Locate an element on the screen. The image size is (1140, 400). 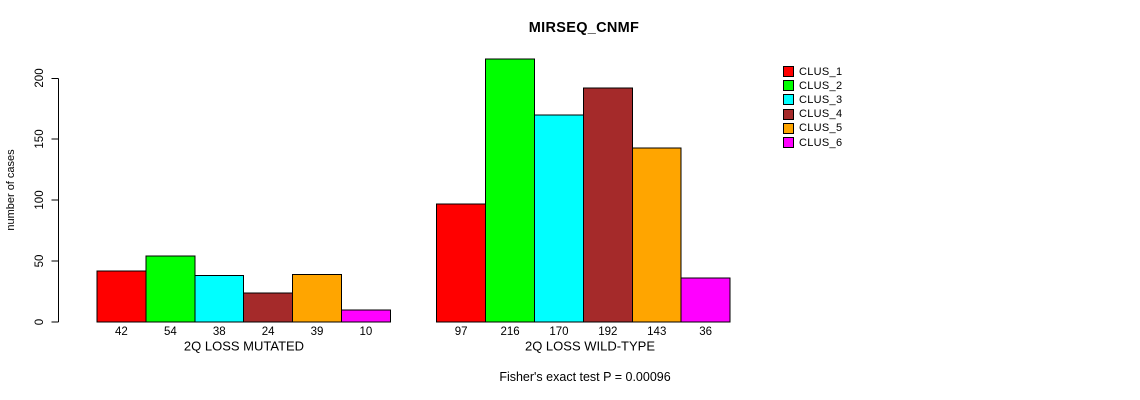
group-label: 2Q LOSS MUTATED is located at coordinates (244, 346).